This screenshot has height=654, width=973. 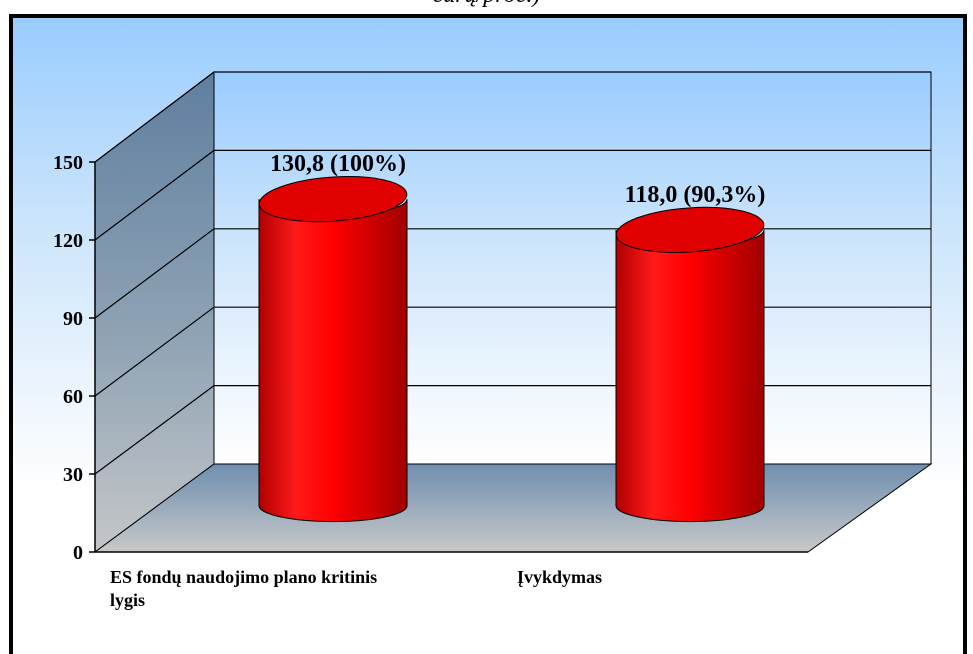 What do you see at coordinates (73, 475) in the screenshot?
I see `y-tick-label: 30` at bounding box center [73, 475].